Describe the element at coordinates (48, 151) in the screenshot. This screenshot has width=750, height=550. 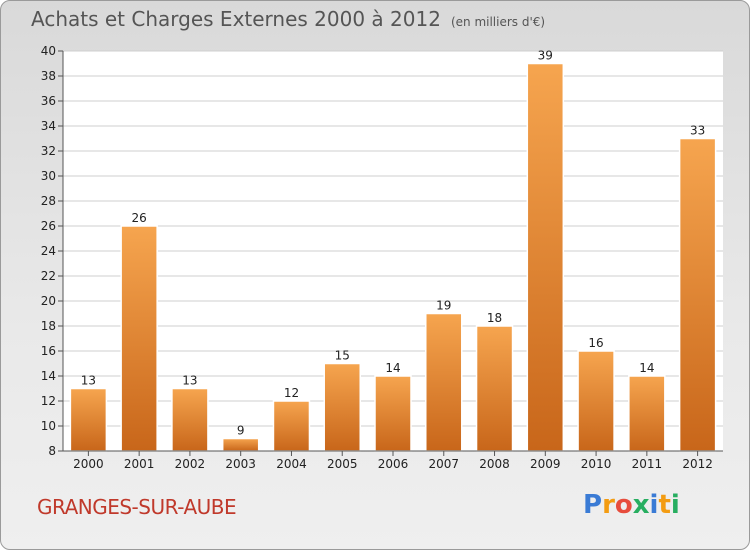
I see `y-tick-label: 32` at that location.